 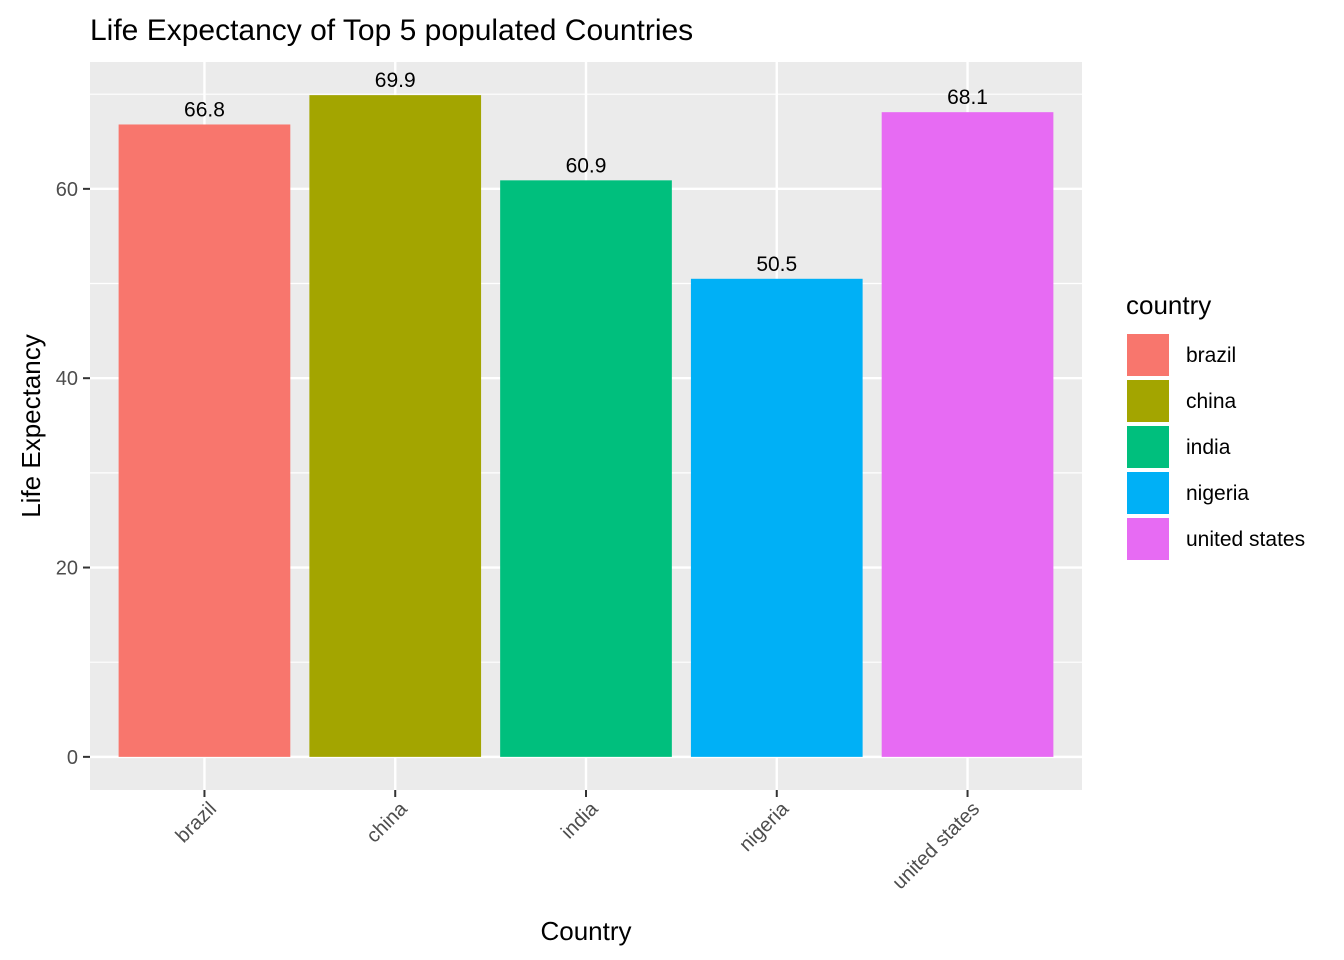 What do you see at coordinates (585, 931) in the screenshot?
I see `x-axis-title: Country` at bounding box center [585, 931].